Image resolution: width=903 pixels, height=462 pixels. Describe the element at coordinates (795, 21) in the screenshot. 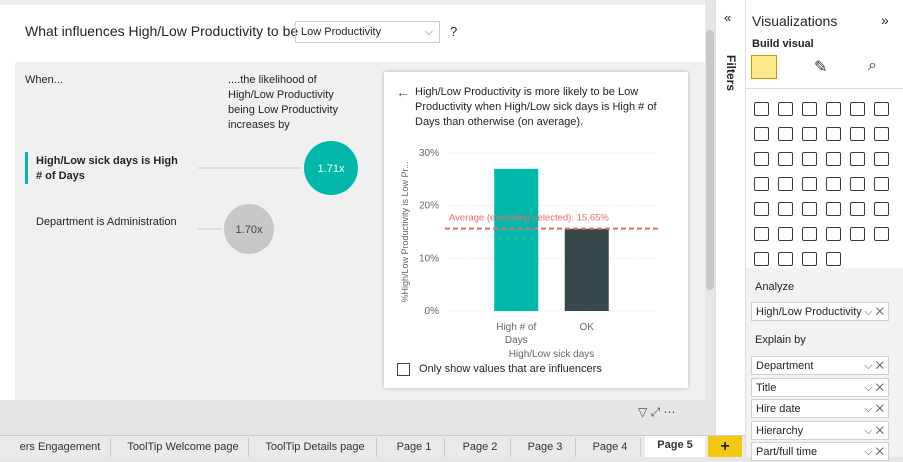

I see `viz-title: Visualizations` at that location.